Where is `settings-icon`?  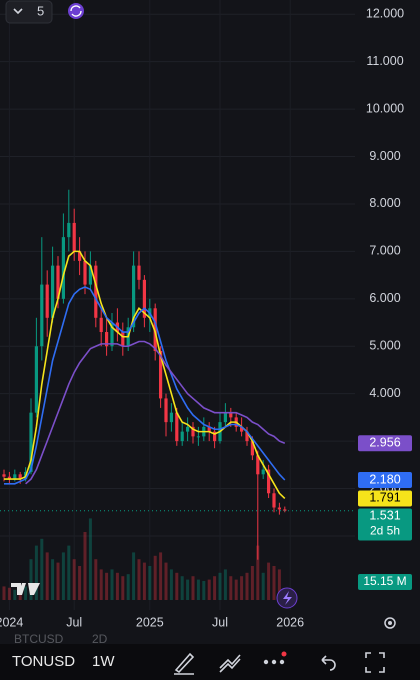 settings-icon is located at coordinates (390, 623).